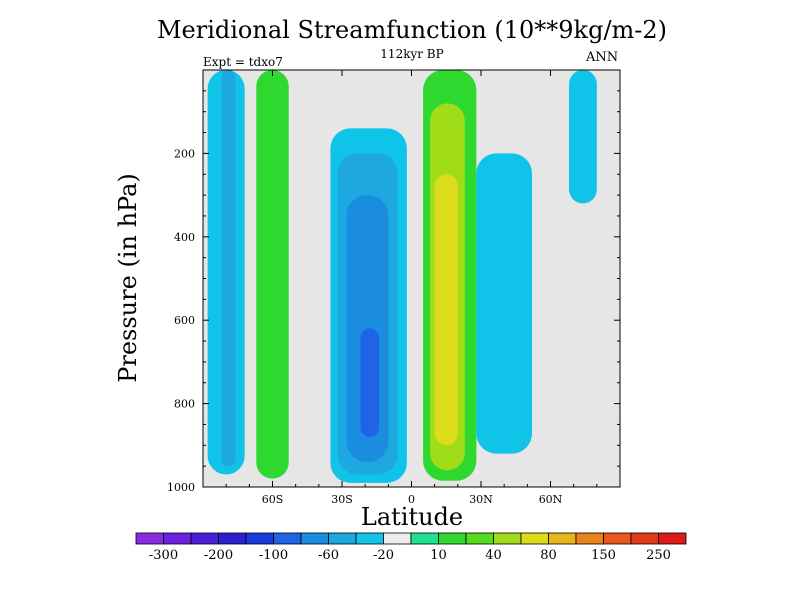 The image size is (800, 600). Describe the element at coordinates (548, 555) in the screenshot. I see `colorbar-label: 80` at that location.